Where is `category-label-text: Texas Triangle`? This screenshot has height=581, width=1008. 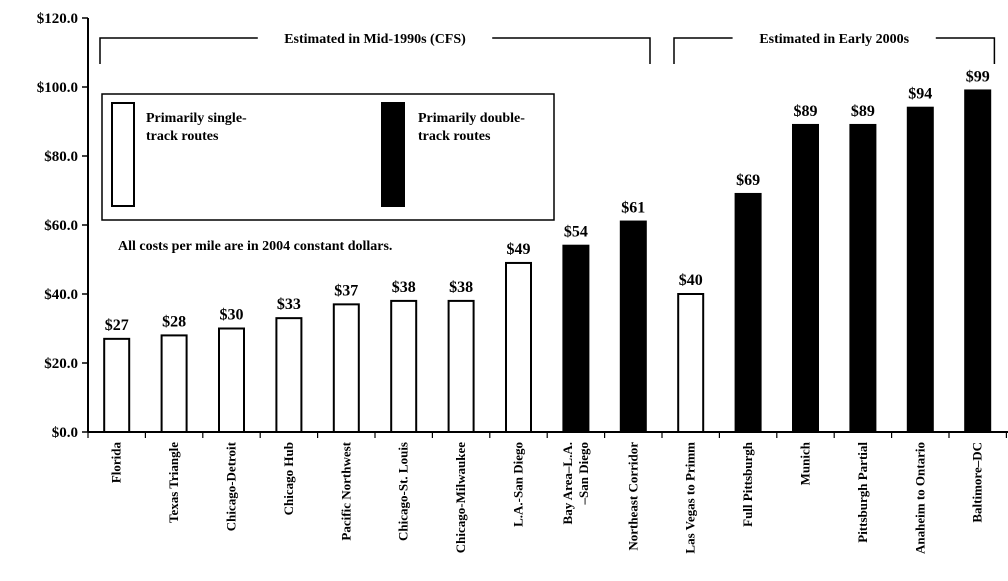
category-label-text: Texas Triangle is located at coordinates (173, 482).